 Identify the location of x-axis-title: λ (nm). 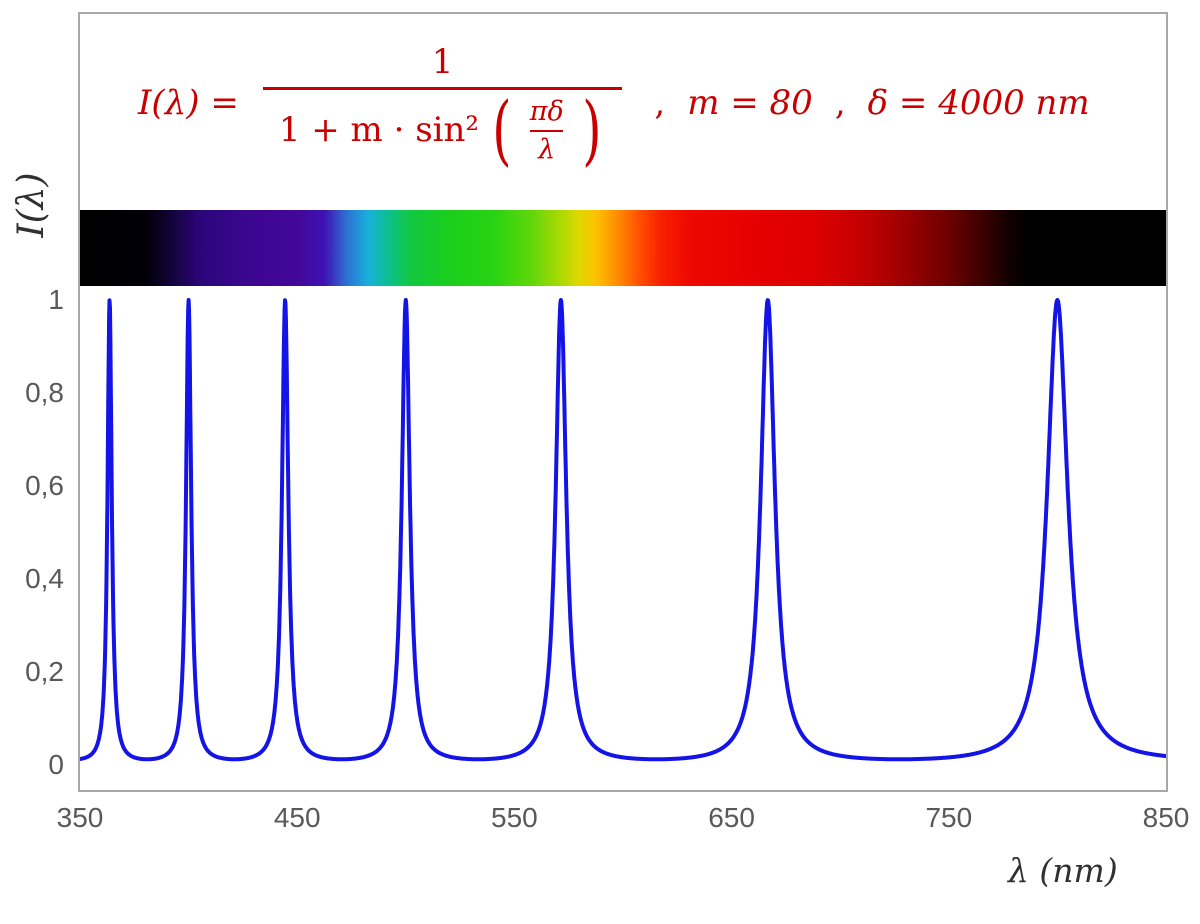
(1063, 870).